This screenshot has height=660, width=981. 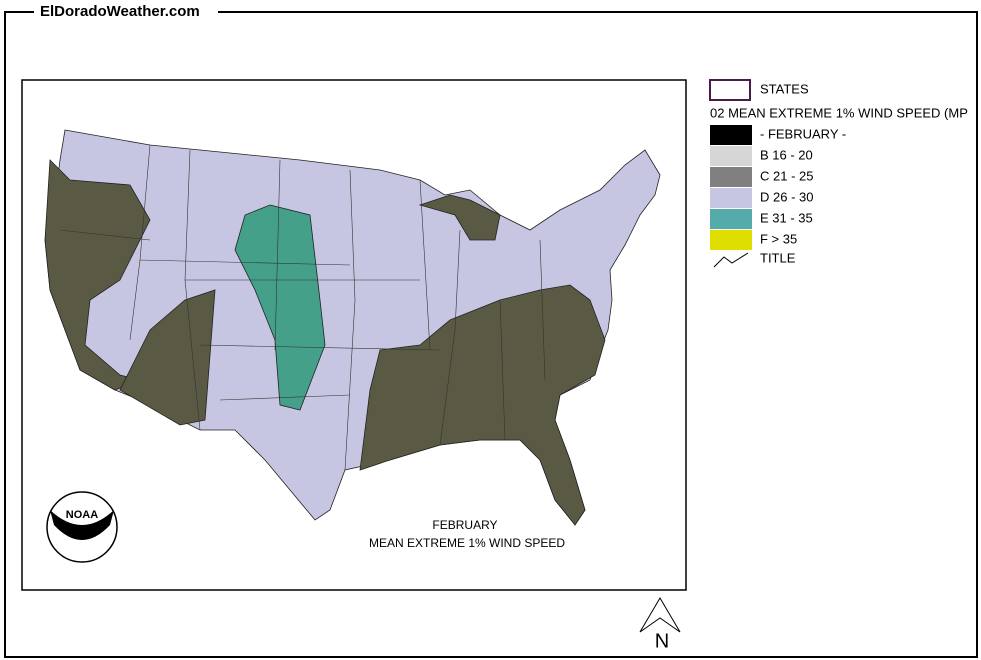 What do you see at coordinates (786, 217) in the screenshot?
I see `legend-label: E 31 - 35` at bounding box center [786, 217].